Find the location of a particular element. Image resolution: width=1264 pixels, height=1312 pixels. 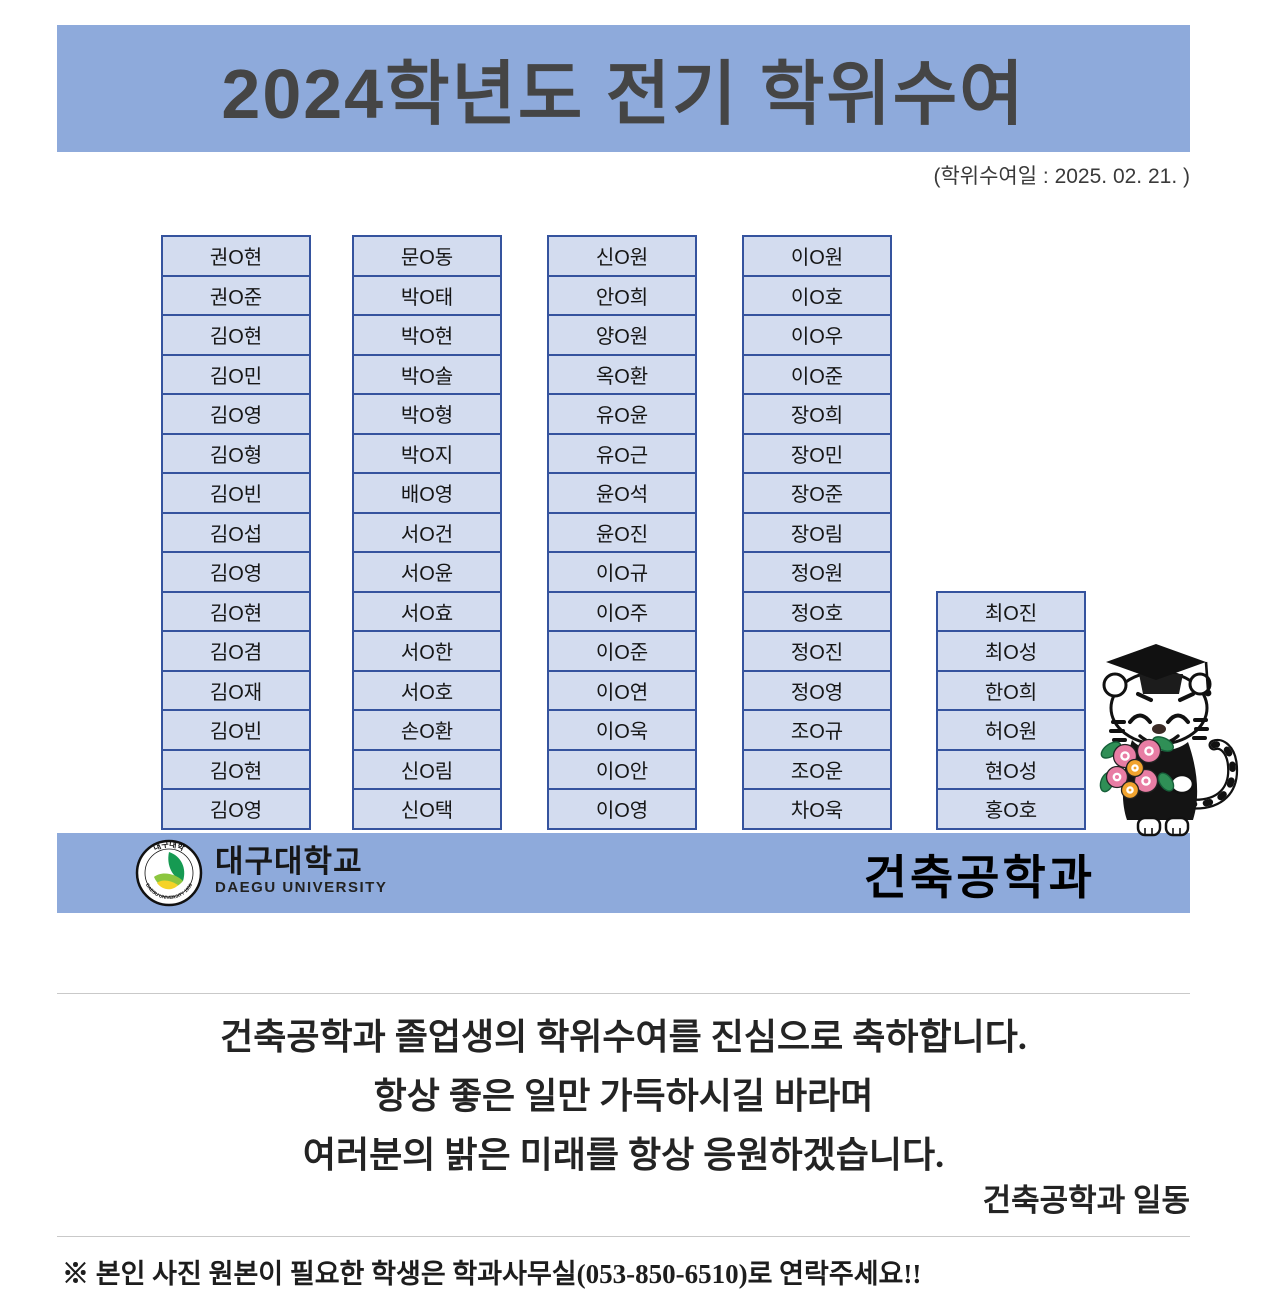

graduate-name-cell: 서O호 is located at coordinates (427, 690).